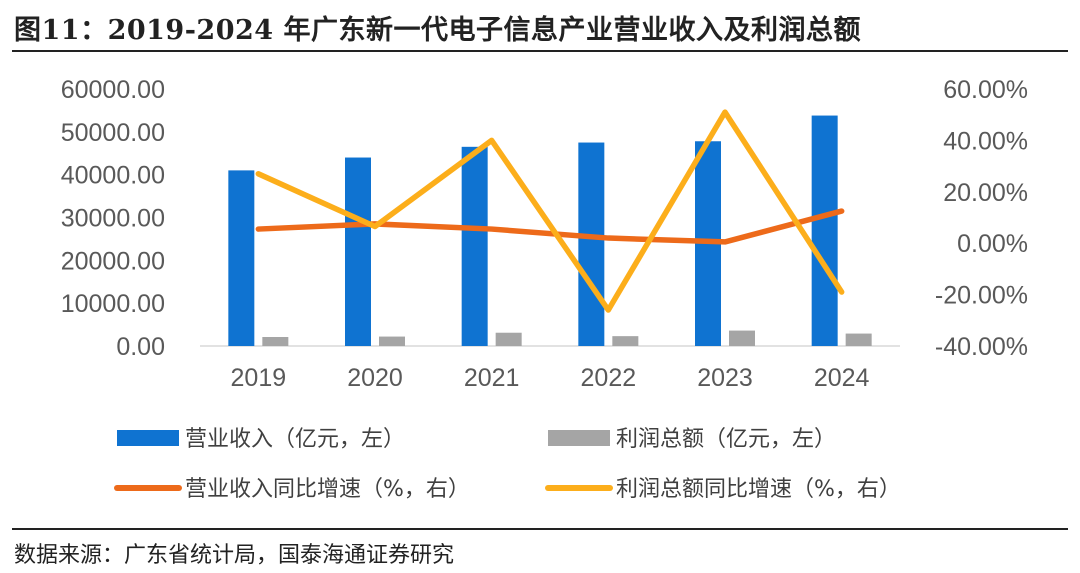  I want to click on x-tick-label: 2019, so click(259, 378).